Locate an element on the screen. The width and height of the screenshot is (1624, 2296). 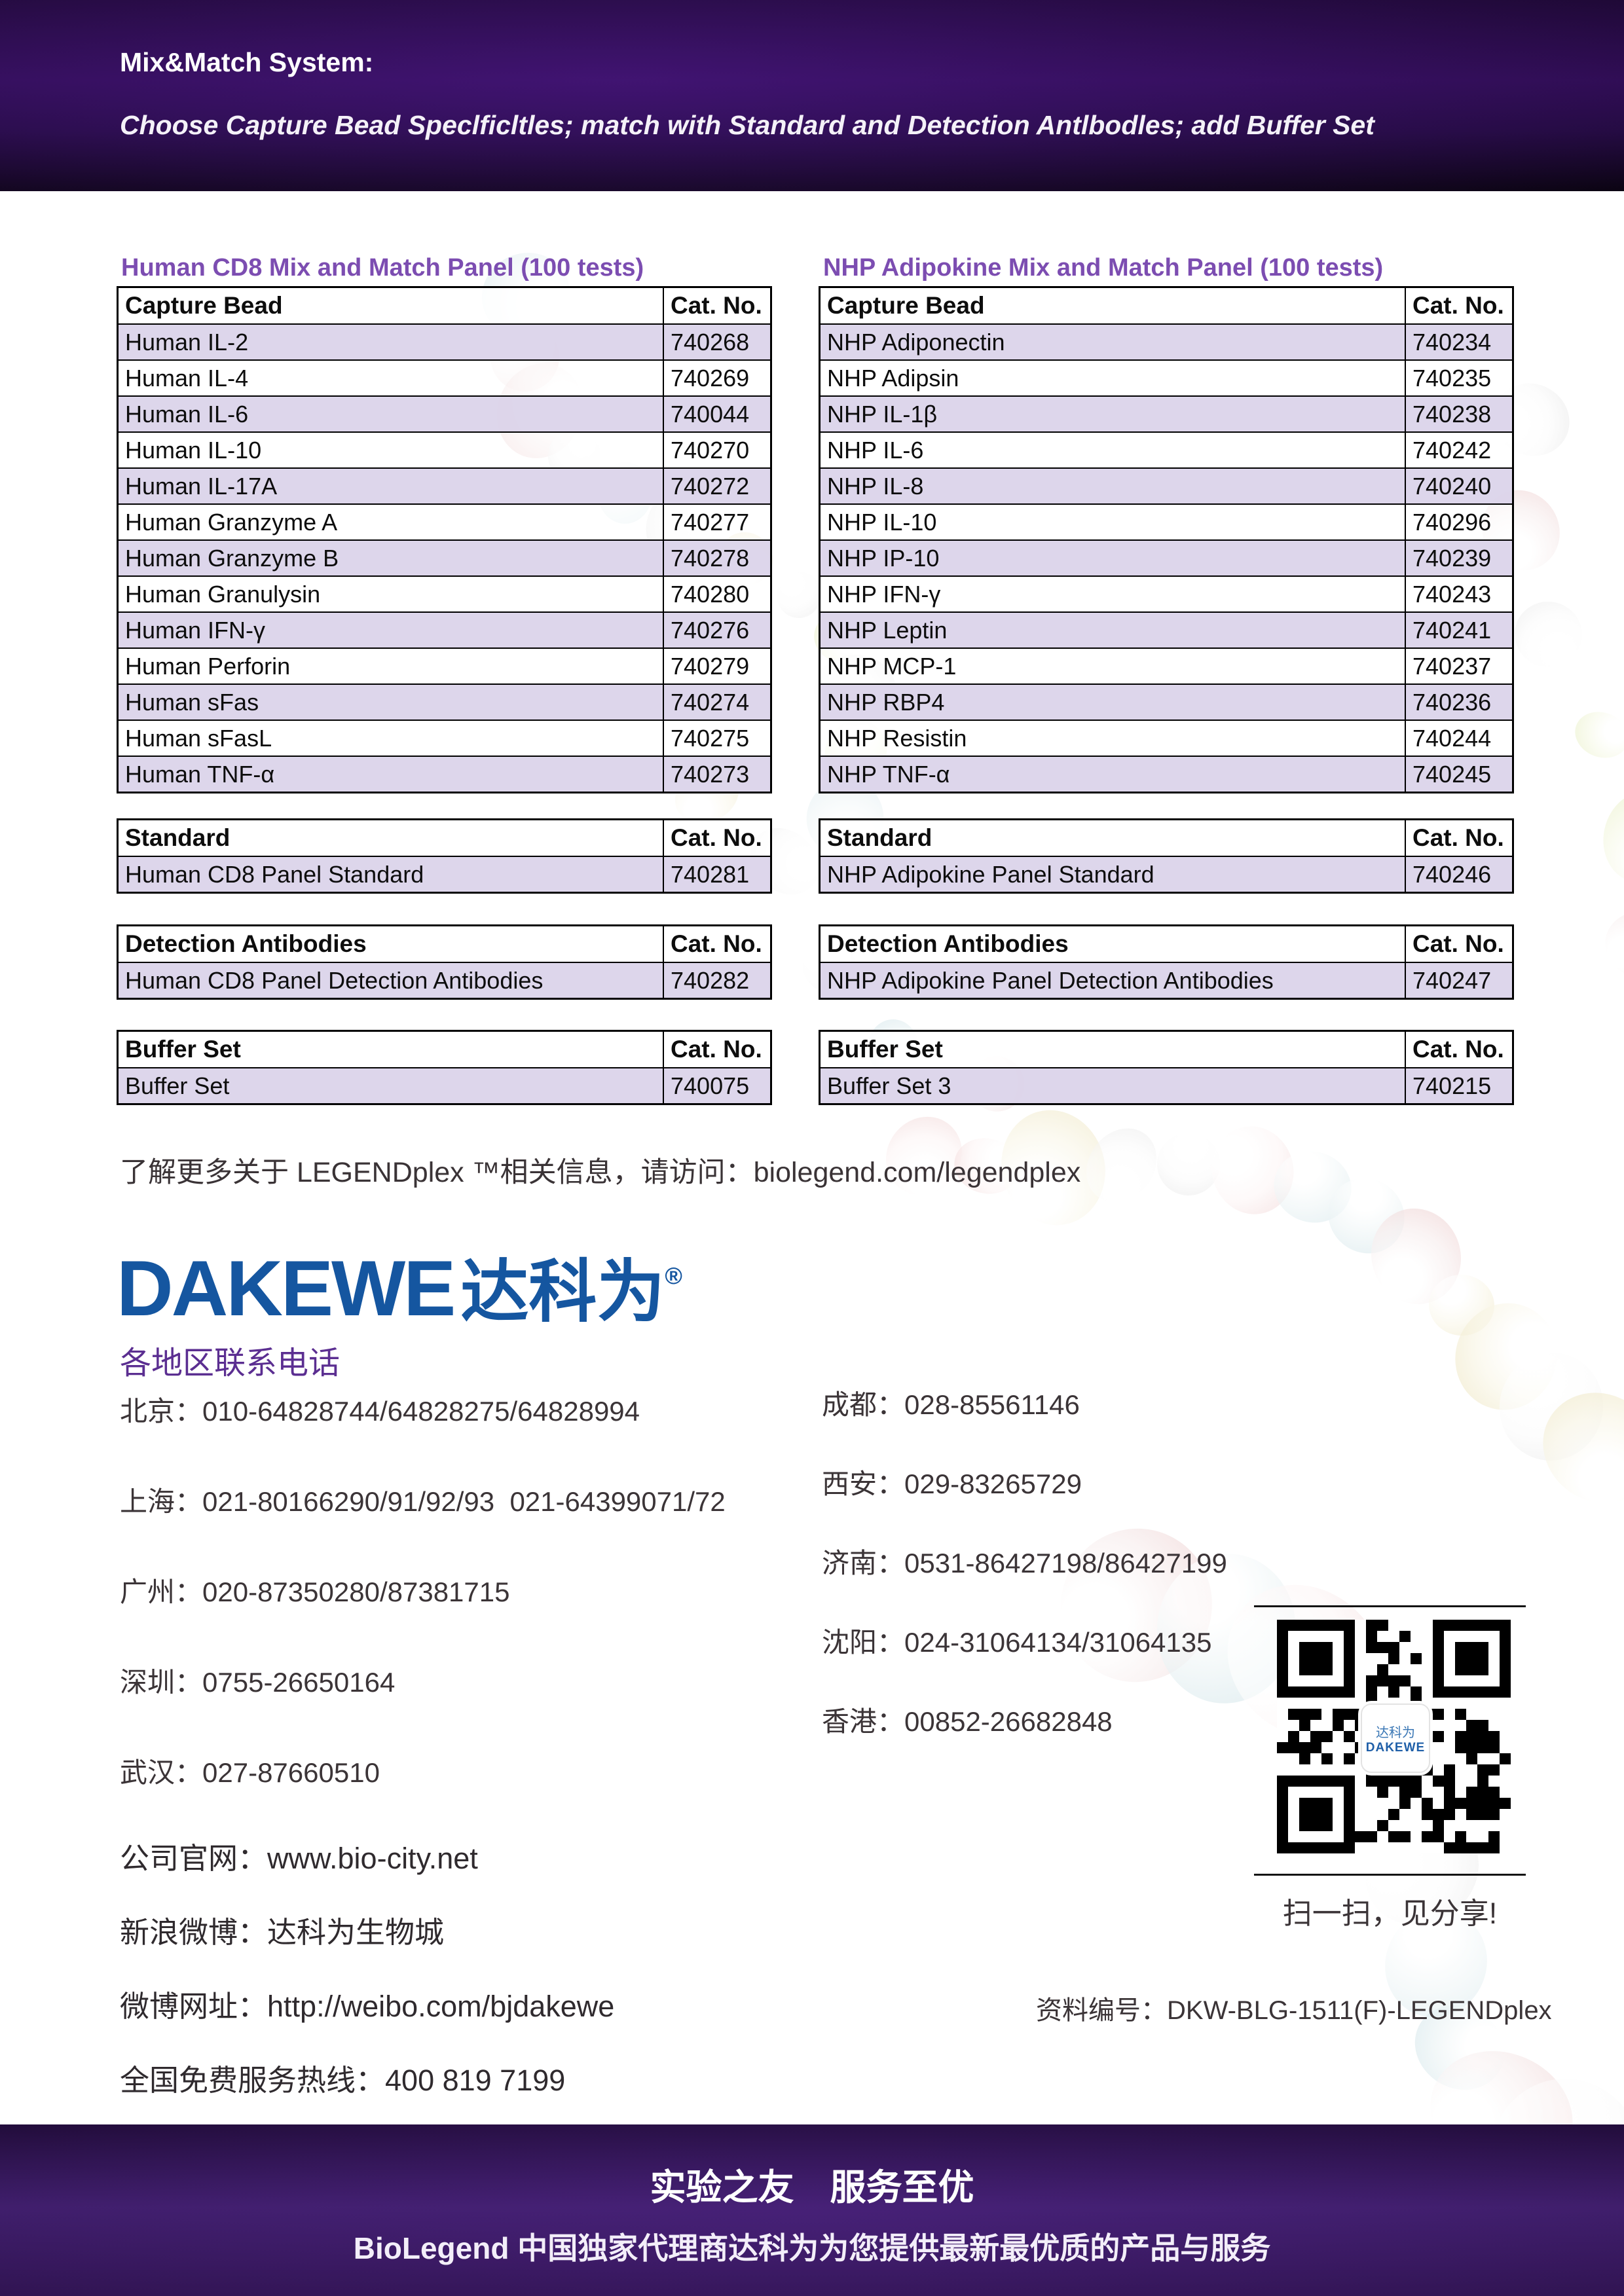
table-header-row: Capture Bead Cat. No. is located at coordinates (1166, 305).